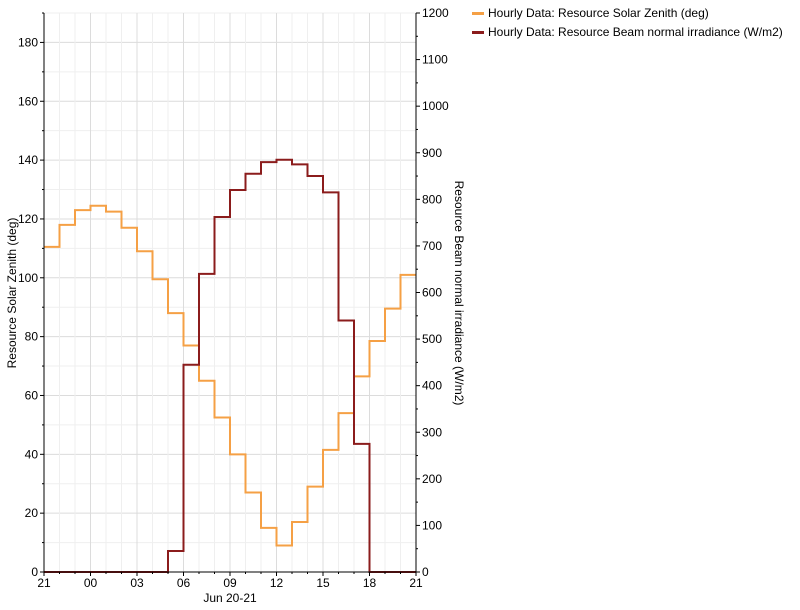 The image size is (800, 610). I want to click on right-axis-tick-label: 300, so click(432, 432).